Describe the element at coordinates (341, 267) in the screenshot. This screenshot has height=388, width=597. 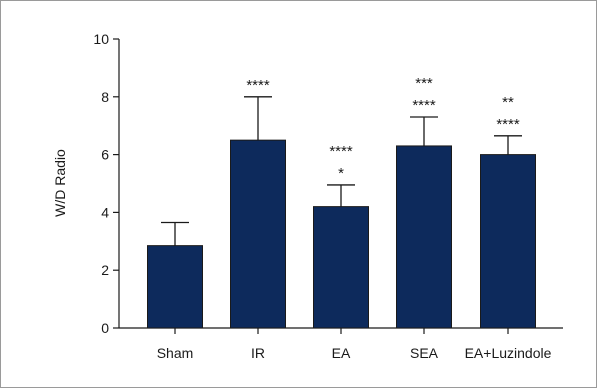
I see `bar-ea` at that location.